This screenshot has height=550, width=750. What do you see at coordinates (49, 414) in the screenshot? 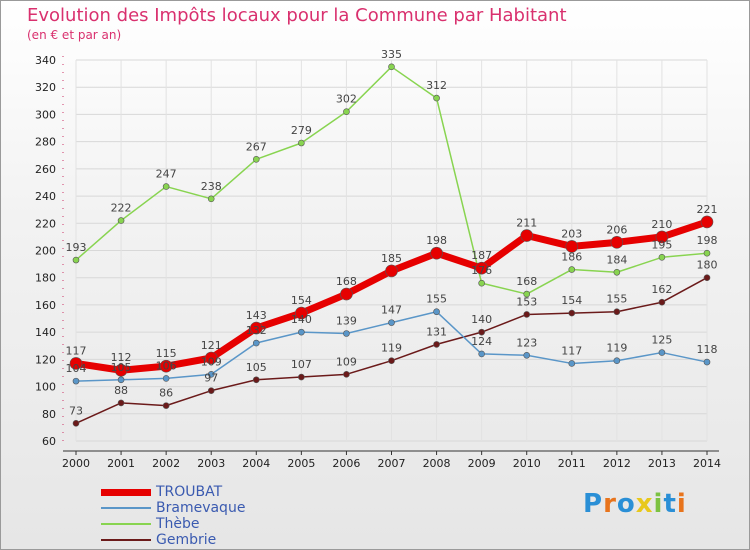
I see `y-tick-label: 80` at bounding box center [49, 414].